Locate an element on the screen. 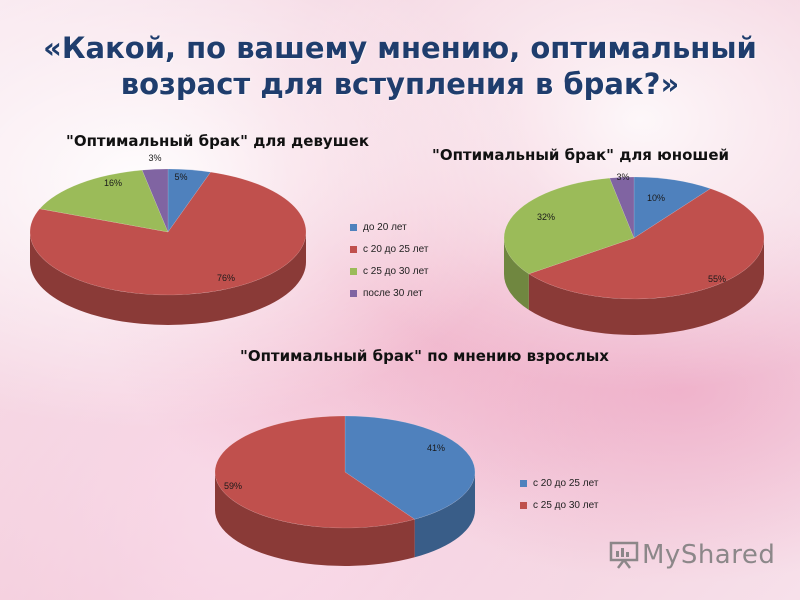  chart-title-boys: "Оптимальный брак" для юношей is located at coordinates (581, 155).